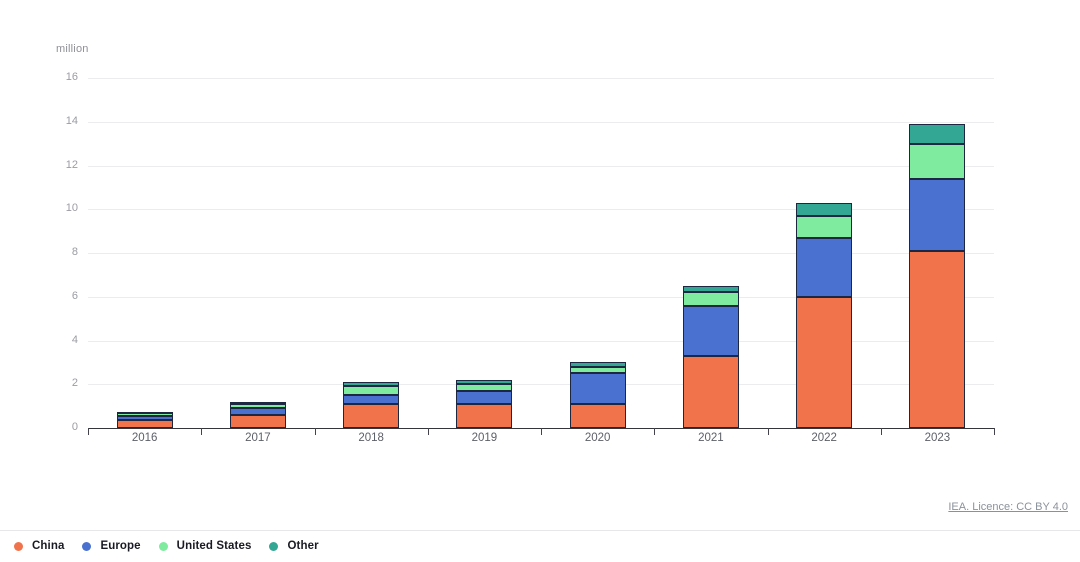  I want to click on bar-2019-segment-europe, so click(484, 397).